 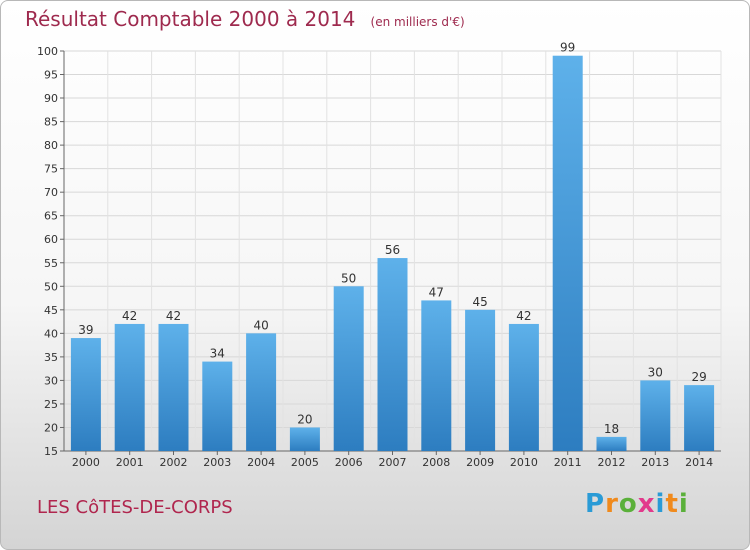 What do you see at coordinates (646, 504) in the screenshot?
I see `logo-letter: x` at bounding box center [646, 504].